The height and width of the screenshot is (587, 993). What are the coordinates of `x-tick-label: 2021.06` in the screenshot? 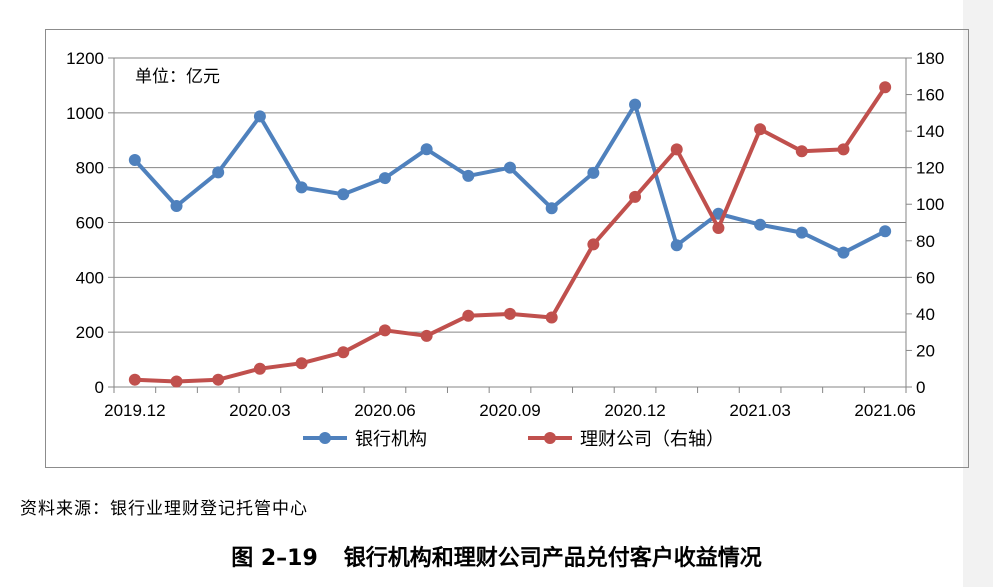 It's located at (884, 410).